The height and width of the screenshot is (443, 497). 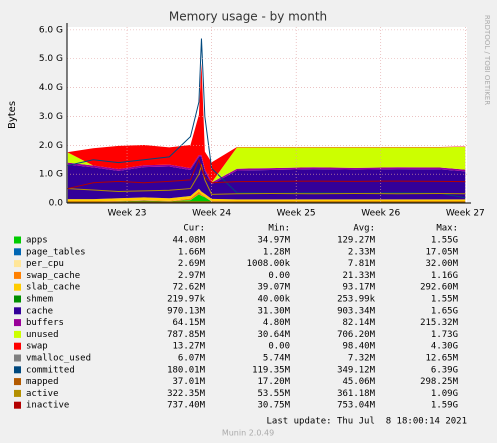 I want to click on y-tick-label: 6.0 G, so click(x=51, y=30).